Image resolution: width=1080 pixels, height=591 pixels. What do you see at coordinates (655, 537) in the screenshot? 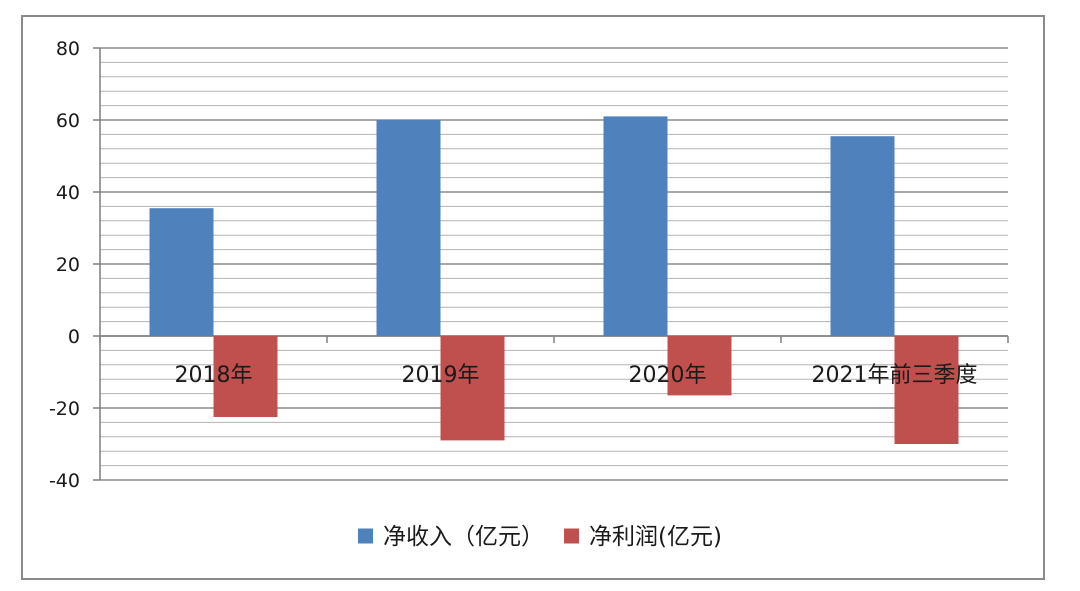
I see `legend-label: 净利润(亿元)` at bounding box center [655, 537].